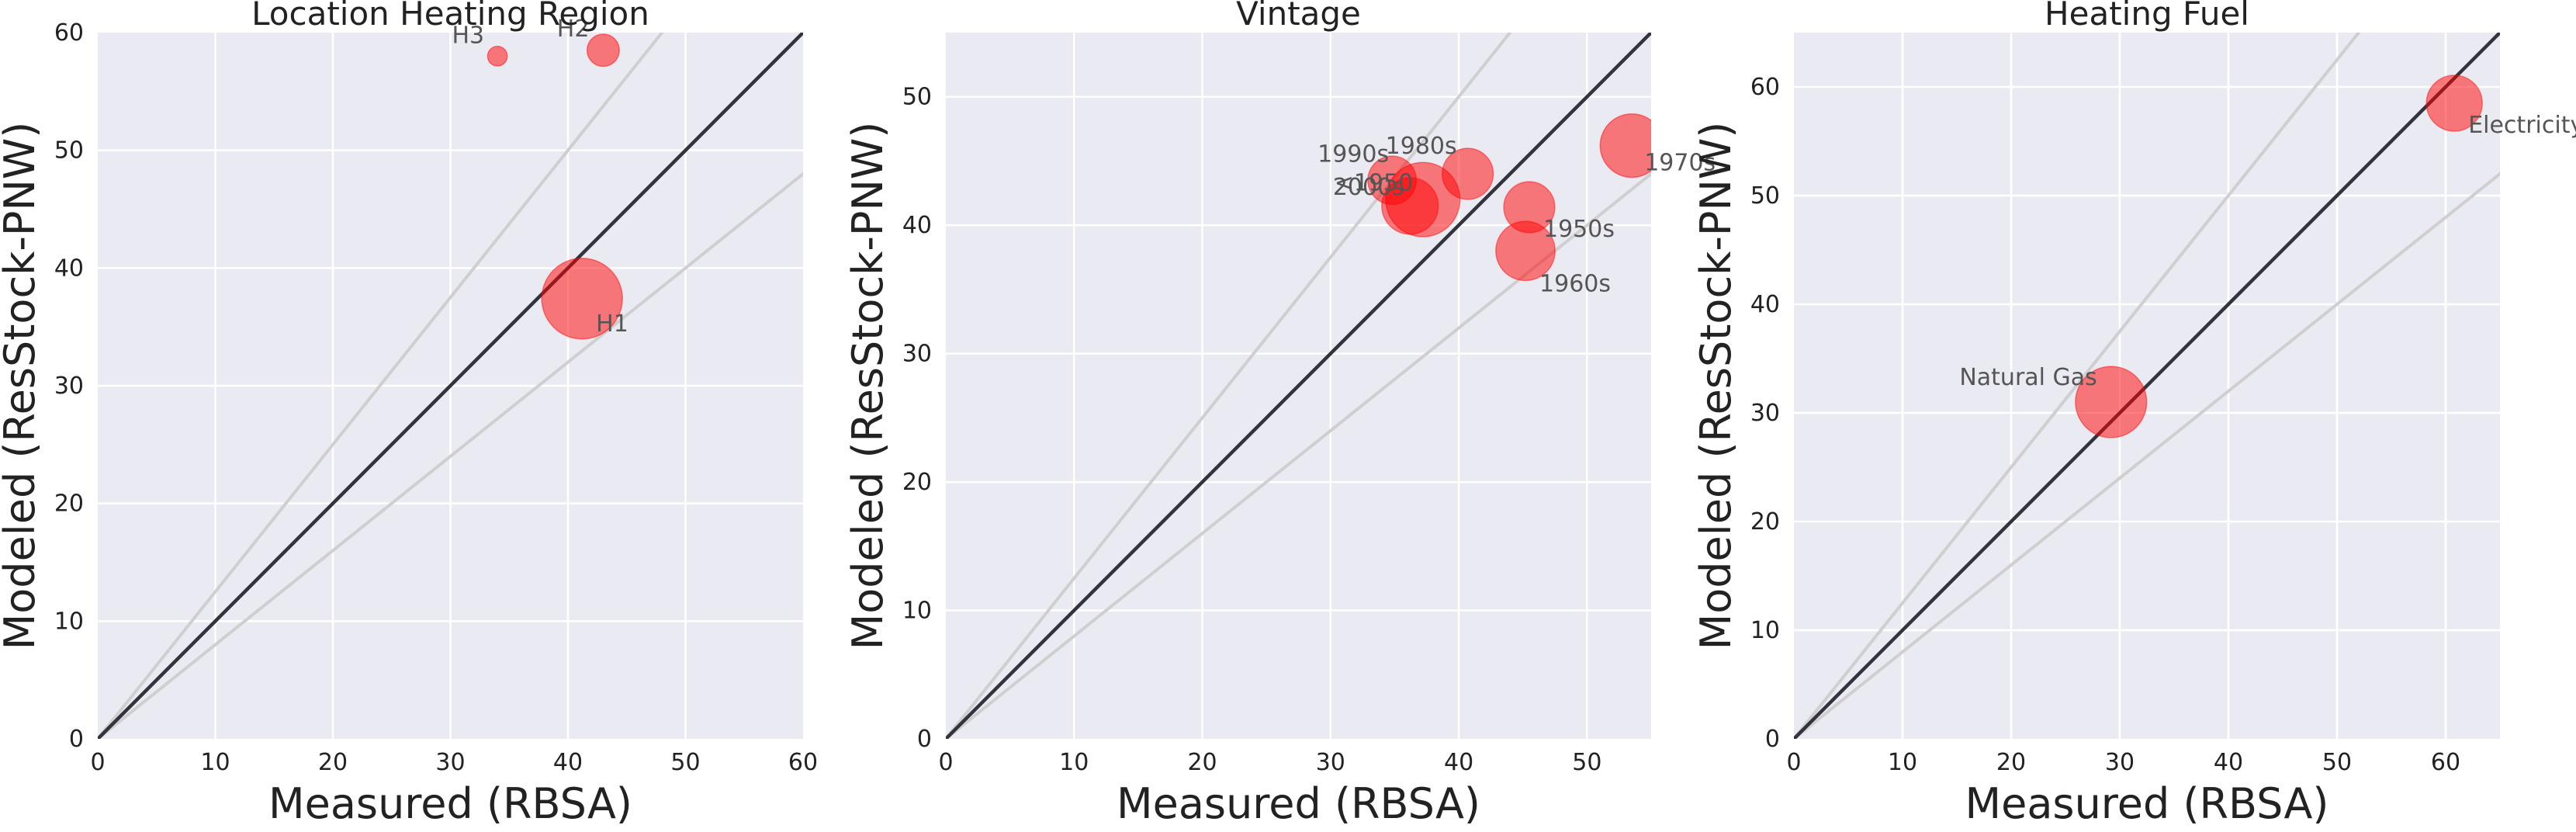  Describe the element at coordinates (2027, 377) in the screenshot. I see `point-label: Natural Gas` at that location.